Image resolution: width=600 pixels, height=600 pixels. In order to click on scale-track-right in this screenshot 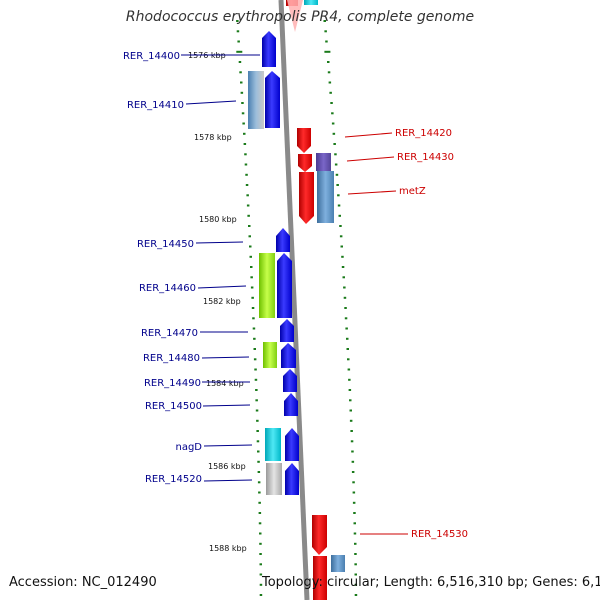, I will do `click(340, 308)`.